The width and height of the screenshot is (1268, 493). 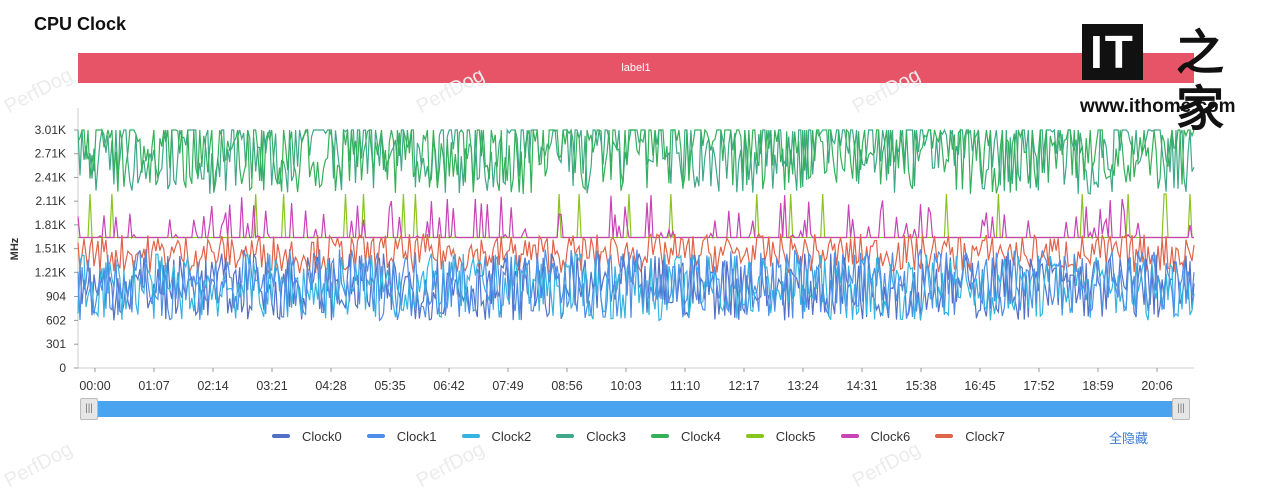 I want to click on y-tick-label: 0, so click(x=62, y=368).